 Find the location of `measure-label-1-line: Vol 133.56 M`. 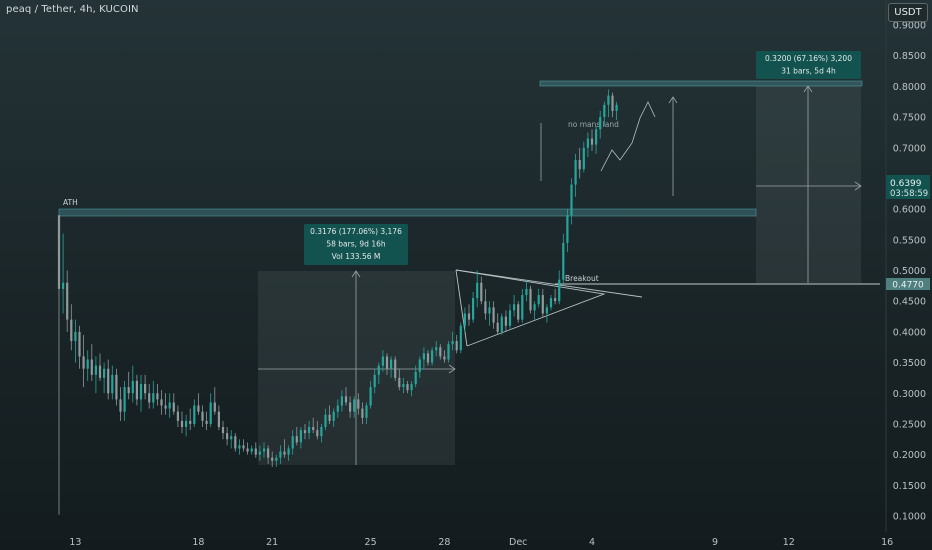

measure-label-1-line: Vol 133.56 M is located at coordinates (356, 256).